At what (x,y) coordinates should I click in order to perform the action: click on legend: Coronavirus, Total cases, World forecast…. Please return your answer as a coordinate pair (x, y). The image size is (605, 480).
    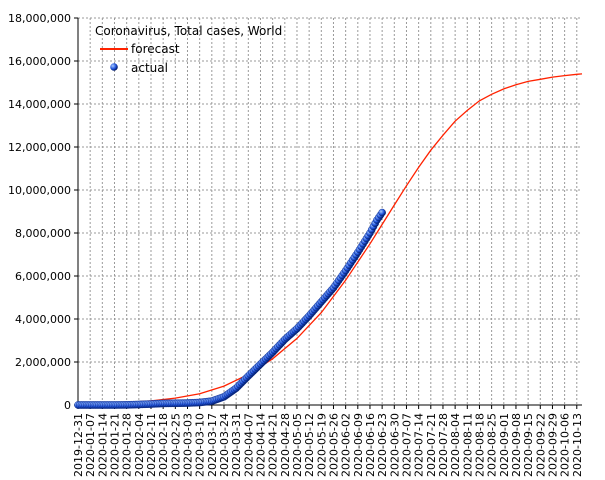
    Looking at the image, I should click on (188, 49).